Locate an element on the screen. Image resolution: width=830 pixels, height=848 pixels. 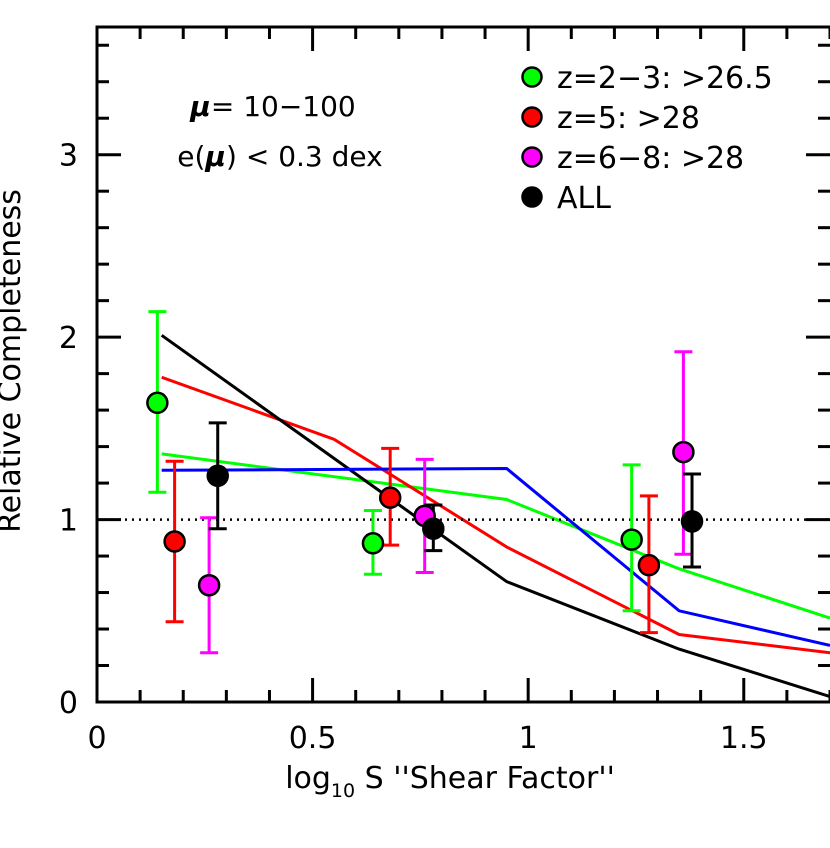
annotation-line-1: μ= 10−100 is located at coordinates (272, 106).